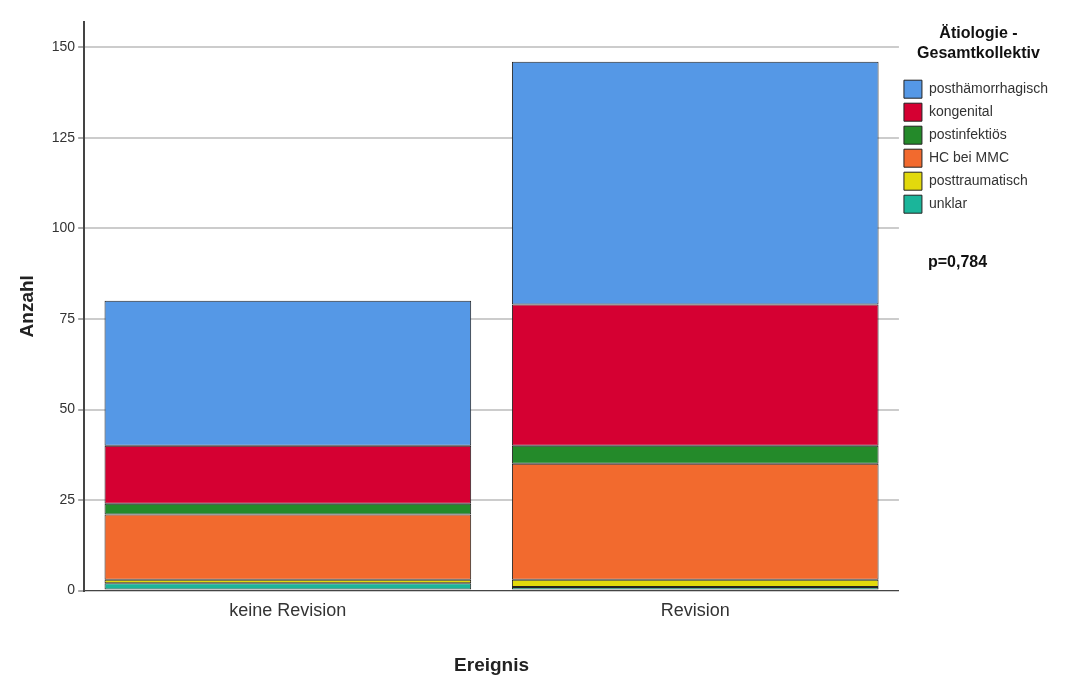 This screenshot has height=693, width=1074. I want to click on text: p=0,784, so click(958, 262).